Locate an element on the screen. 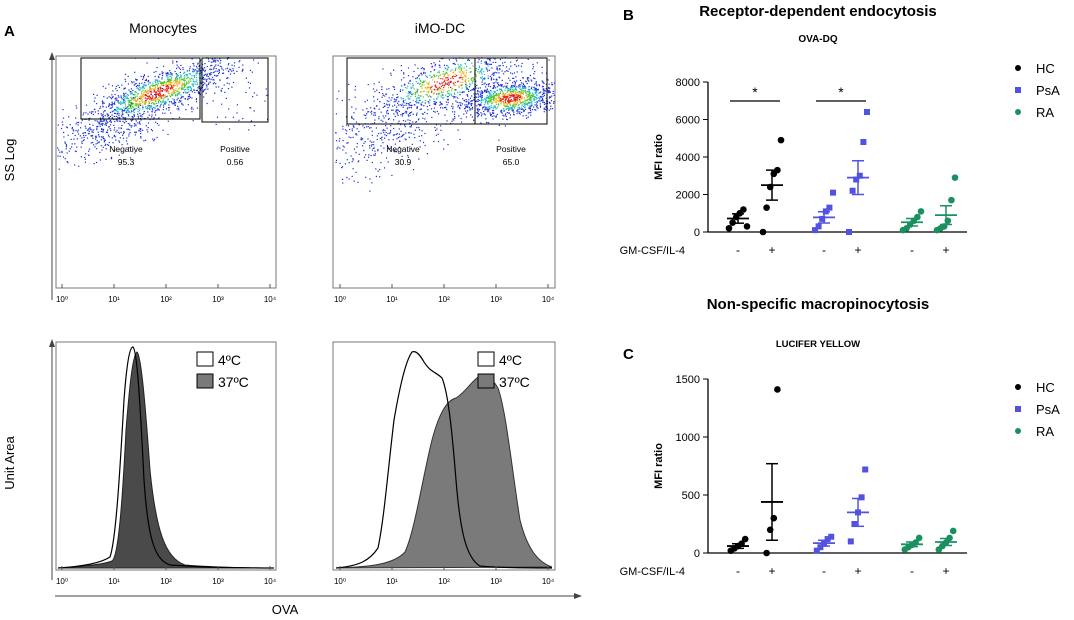 The height and width of the screenshot is (620, 1074). x-tick-label: + is located at coordinates (771, 571).